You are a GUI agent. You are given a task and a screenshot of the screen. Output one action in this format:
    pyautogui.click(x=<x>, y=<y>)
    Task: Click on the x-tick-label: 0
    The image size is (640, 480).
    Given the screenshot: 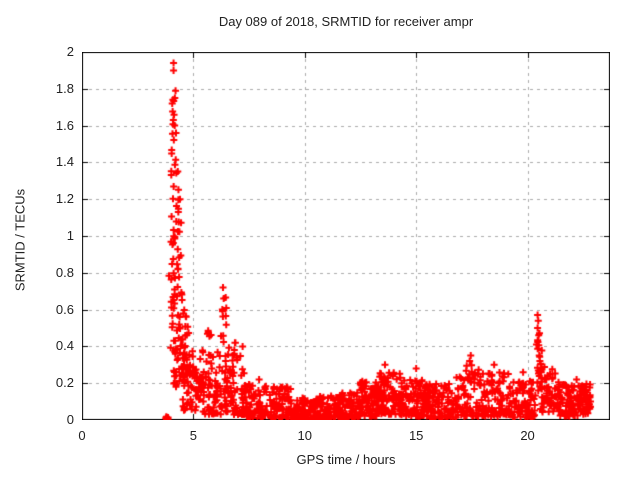 What is the action you would take?
    pyautogui.click(x=82, y=435)
    